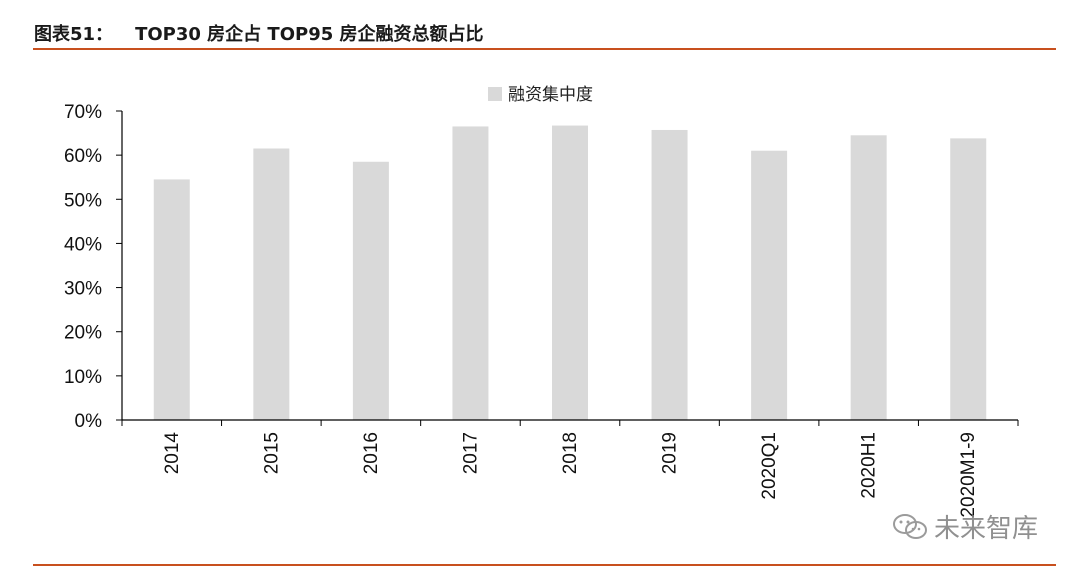  What do you see at coordinates (869, 465) in the screenshot?
I see `x-tick-label: 2020H1` at bounding box center [869, 465].